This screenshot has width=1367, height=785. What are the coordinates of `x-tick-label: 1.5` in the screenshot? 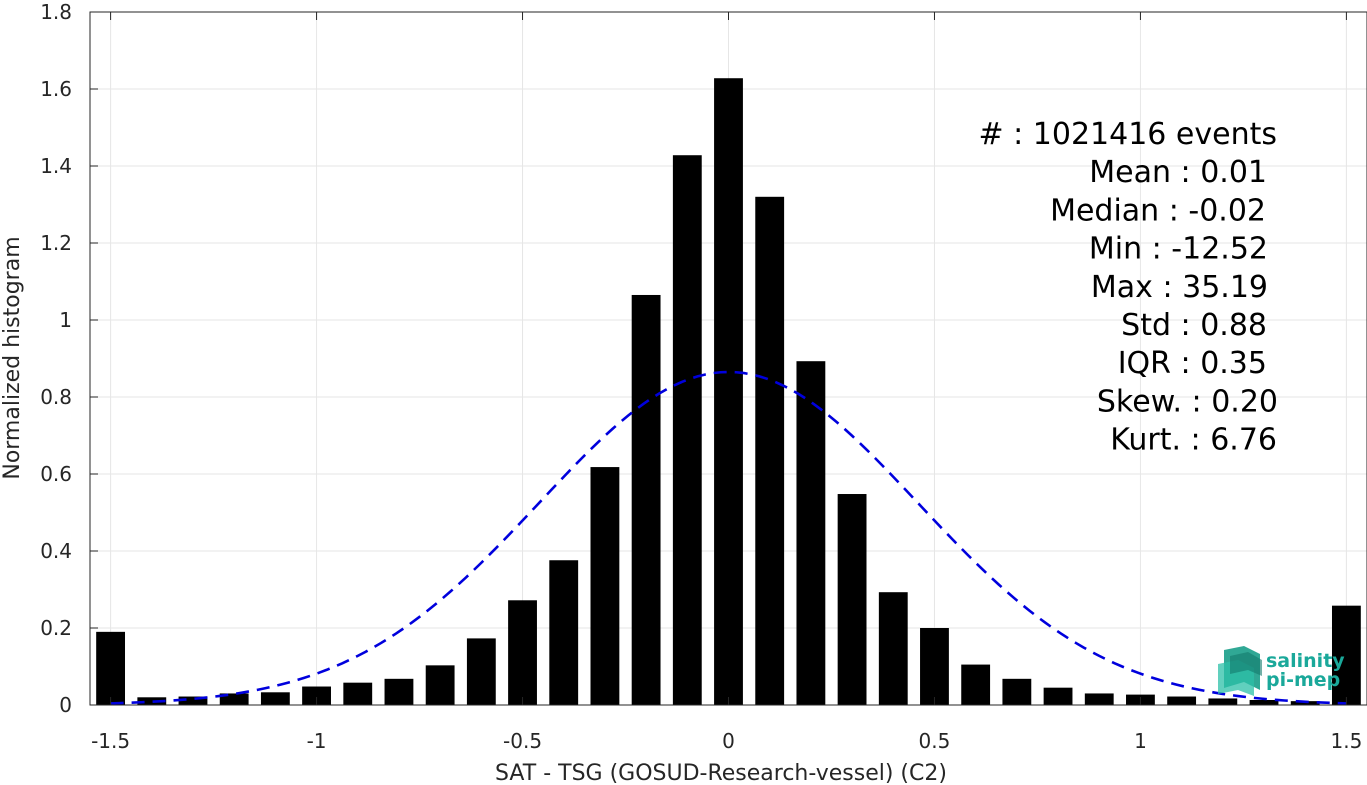 It's located at (1346, 741).